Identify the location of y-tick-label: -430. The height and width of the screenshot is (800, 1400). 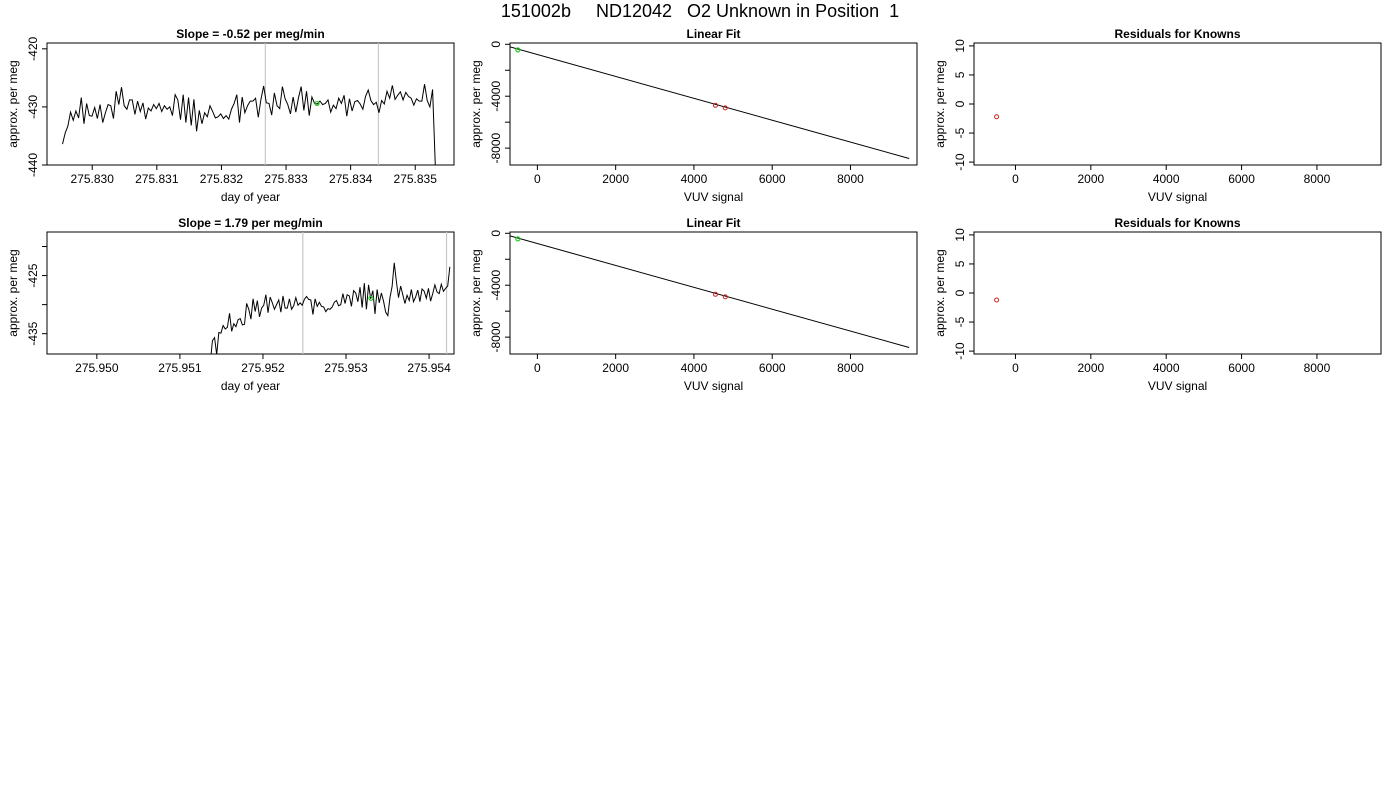
(33, 107).